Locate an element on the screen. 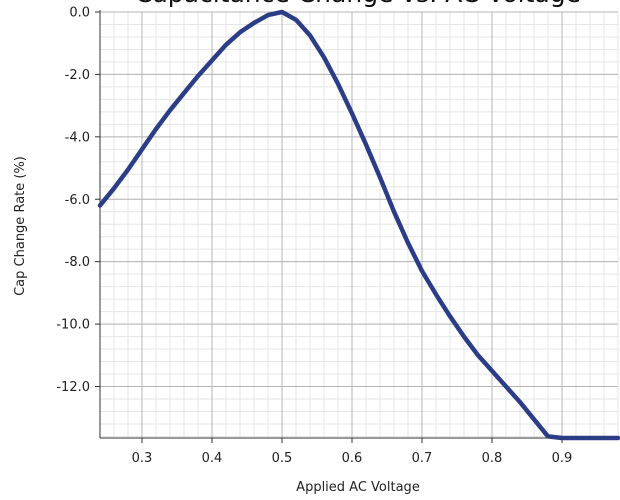 Image resolution: width=620 pixels, height=500 pixels. y-tick-label: -8.0 is located at coordinates (77, 262).